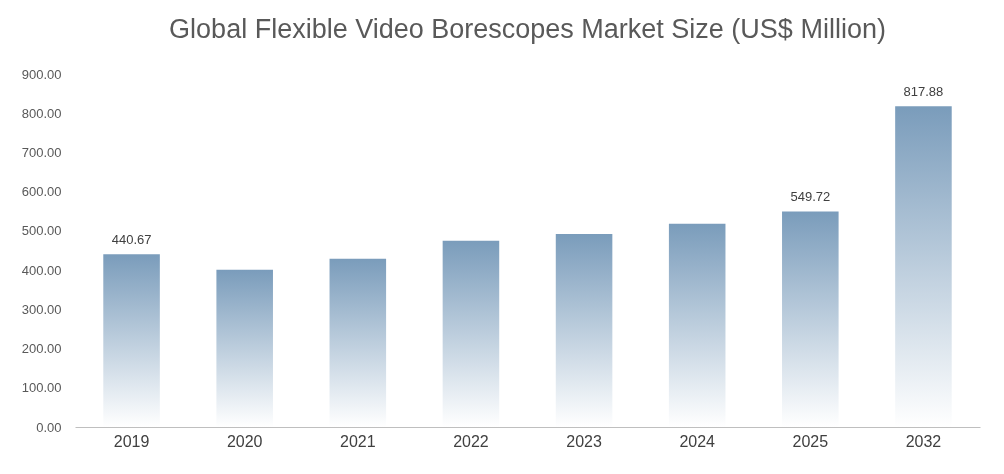 The image size is (1004, 474). What do you see at coordinates (923, 441) in the screenshot?
I see `x-tick-label: 2032` at bounding box center [923, 441].